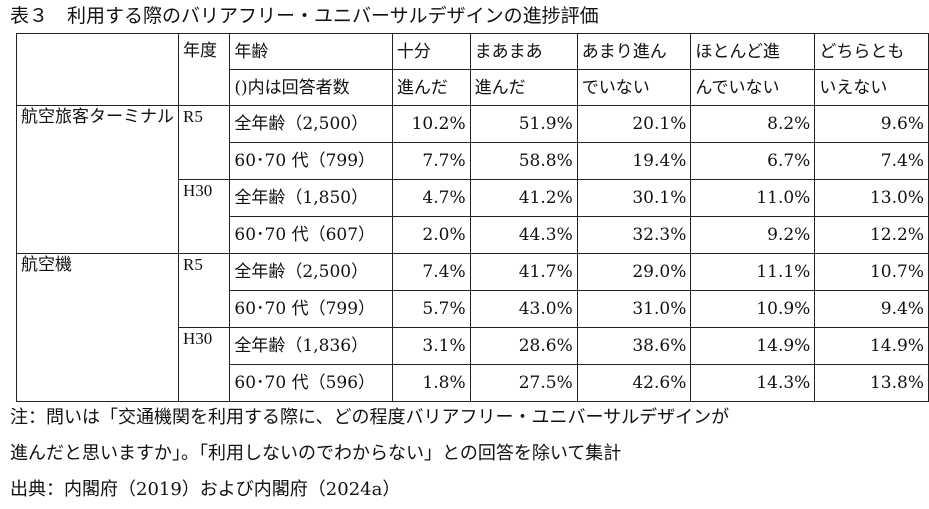 The height and width of the screenshot is (509, 929). I want to click on header-c2-line2: 進んだ, so click(523, 87).